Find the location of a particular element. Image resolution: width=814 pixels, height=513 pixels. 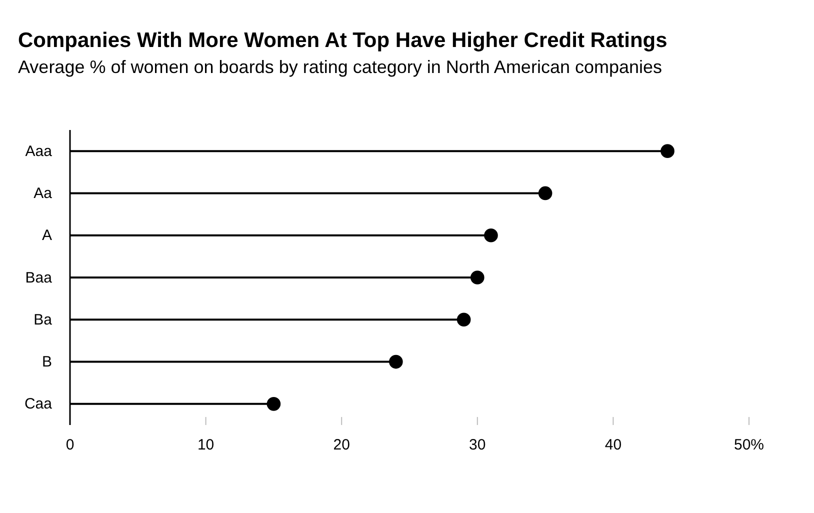

y-tick-label: Aa is located at coordinates (43, 193).